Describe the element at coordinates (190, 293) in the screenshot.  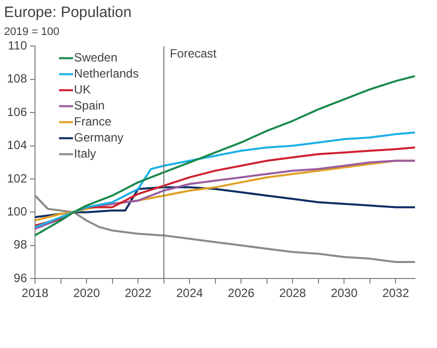
I see `x-tick-label: 2024` at that location.